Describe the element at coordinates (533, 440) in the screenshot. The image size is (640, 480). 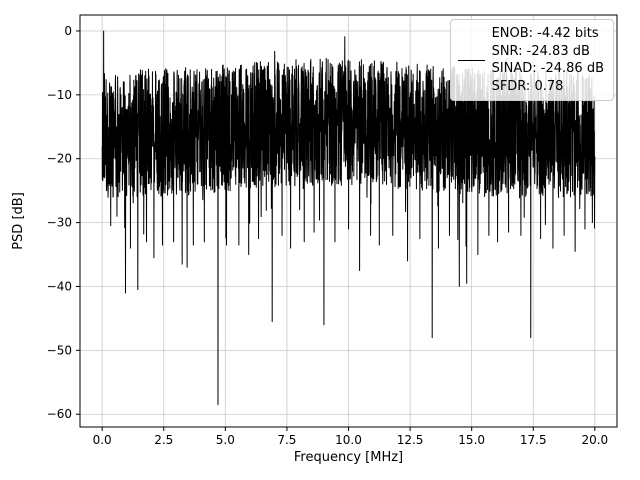
I see `x-tick-label: 17.5` at that location.